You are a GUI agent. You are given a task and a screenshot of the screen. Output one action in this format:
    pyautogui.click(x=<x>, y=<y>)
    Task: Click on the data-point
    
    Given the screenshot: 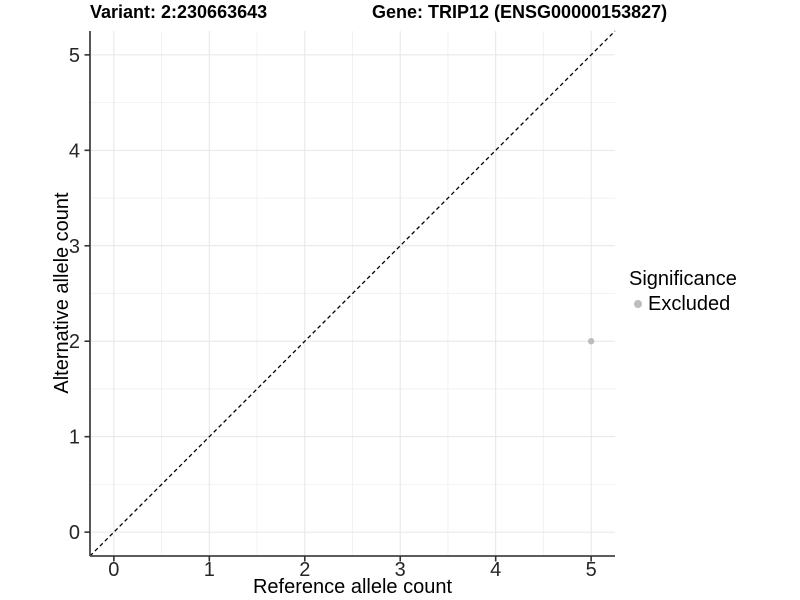 What is the action you would take?
    pyautogui.click(x=591, y=341)
    